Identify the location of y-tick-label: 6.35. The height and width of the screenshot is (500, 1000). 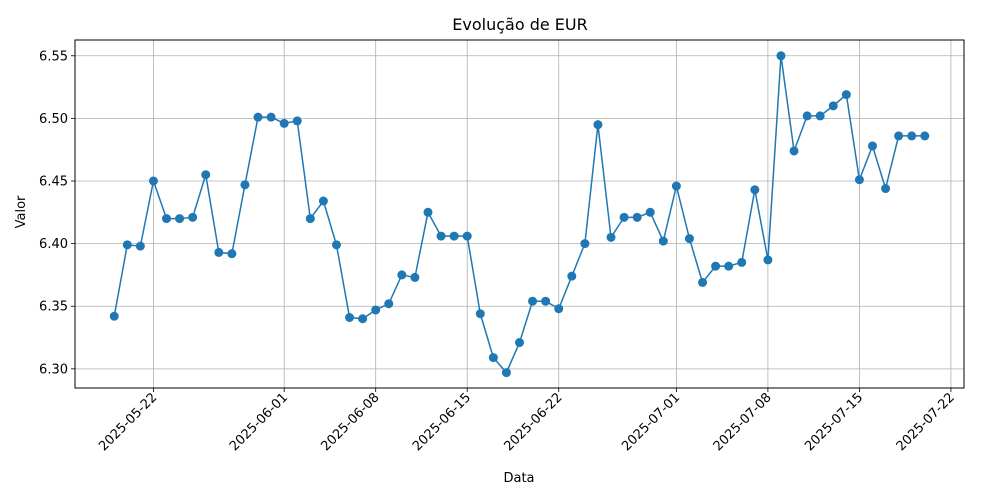
(53, 307).